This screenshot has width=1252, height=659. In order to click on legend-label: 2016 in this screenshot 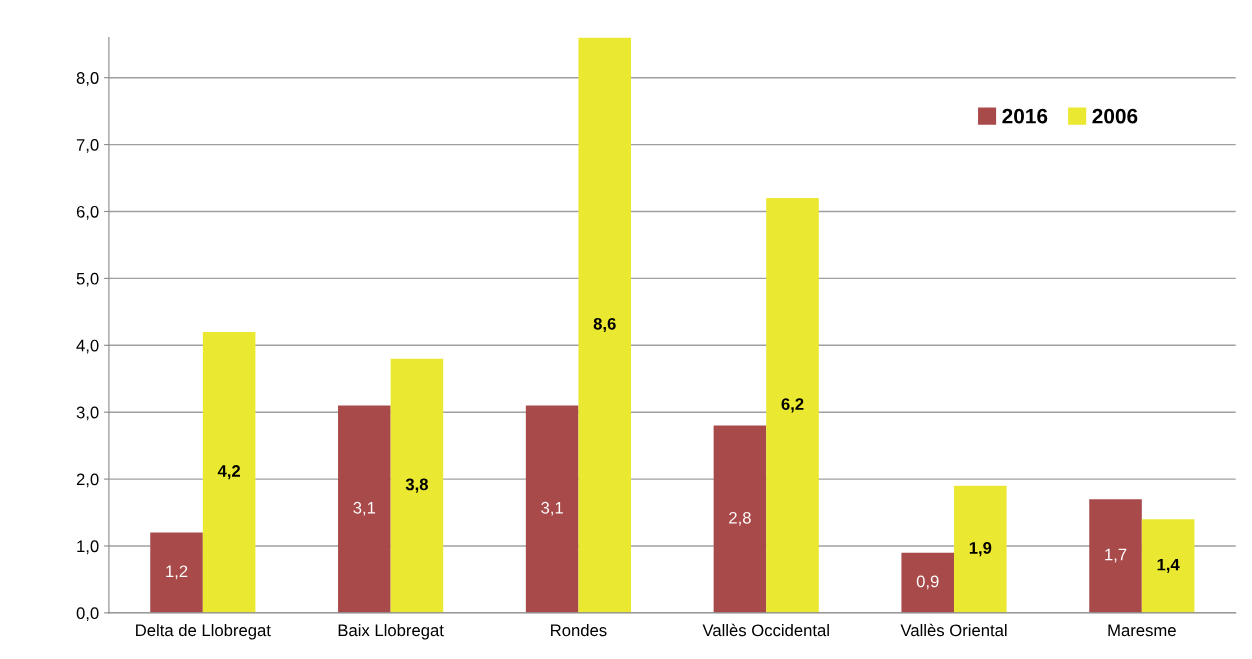, I will do `click(1025, 116)`.